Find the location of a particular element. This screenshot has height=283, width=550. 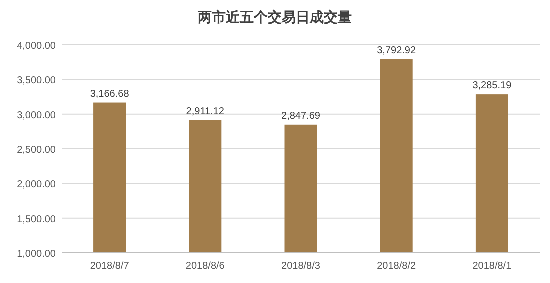

y-tick-label: 1,500.00 is located at coordinates (36, 220).